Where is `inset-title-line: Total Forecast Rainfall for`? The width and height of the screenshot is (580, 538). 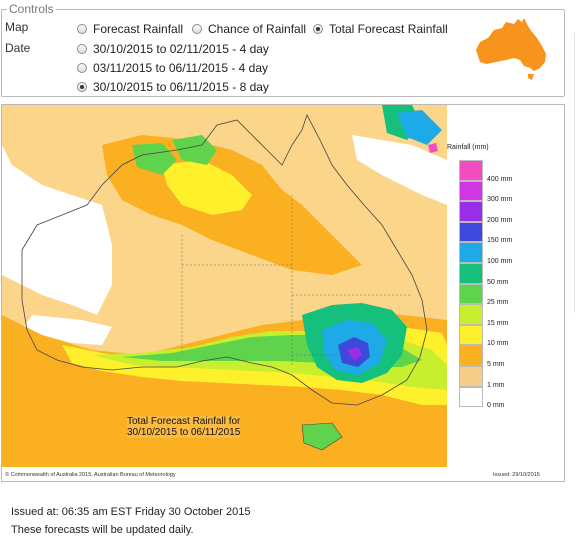
inset-title-line: Total Forecast Rainfall for is located at coordinates (184, 421).